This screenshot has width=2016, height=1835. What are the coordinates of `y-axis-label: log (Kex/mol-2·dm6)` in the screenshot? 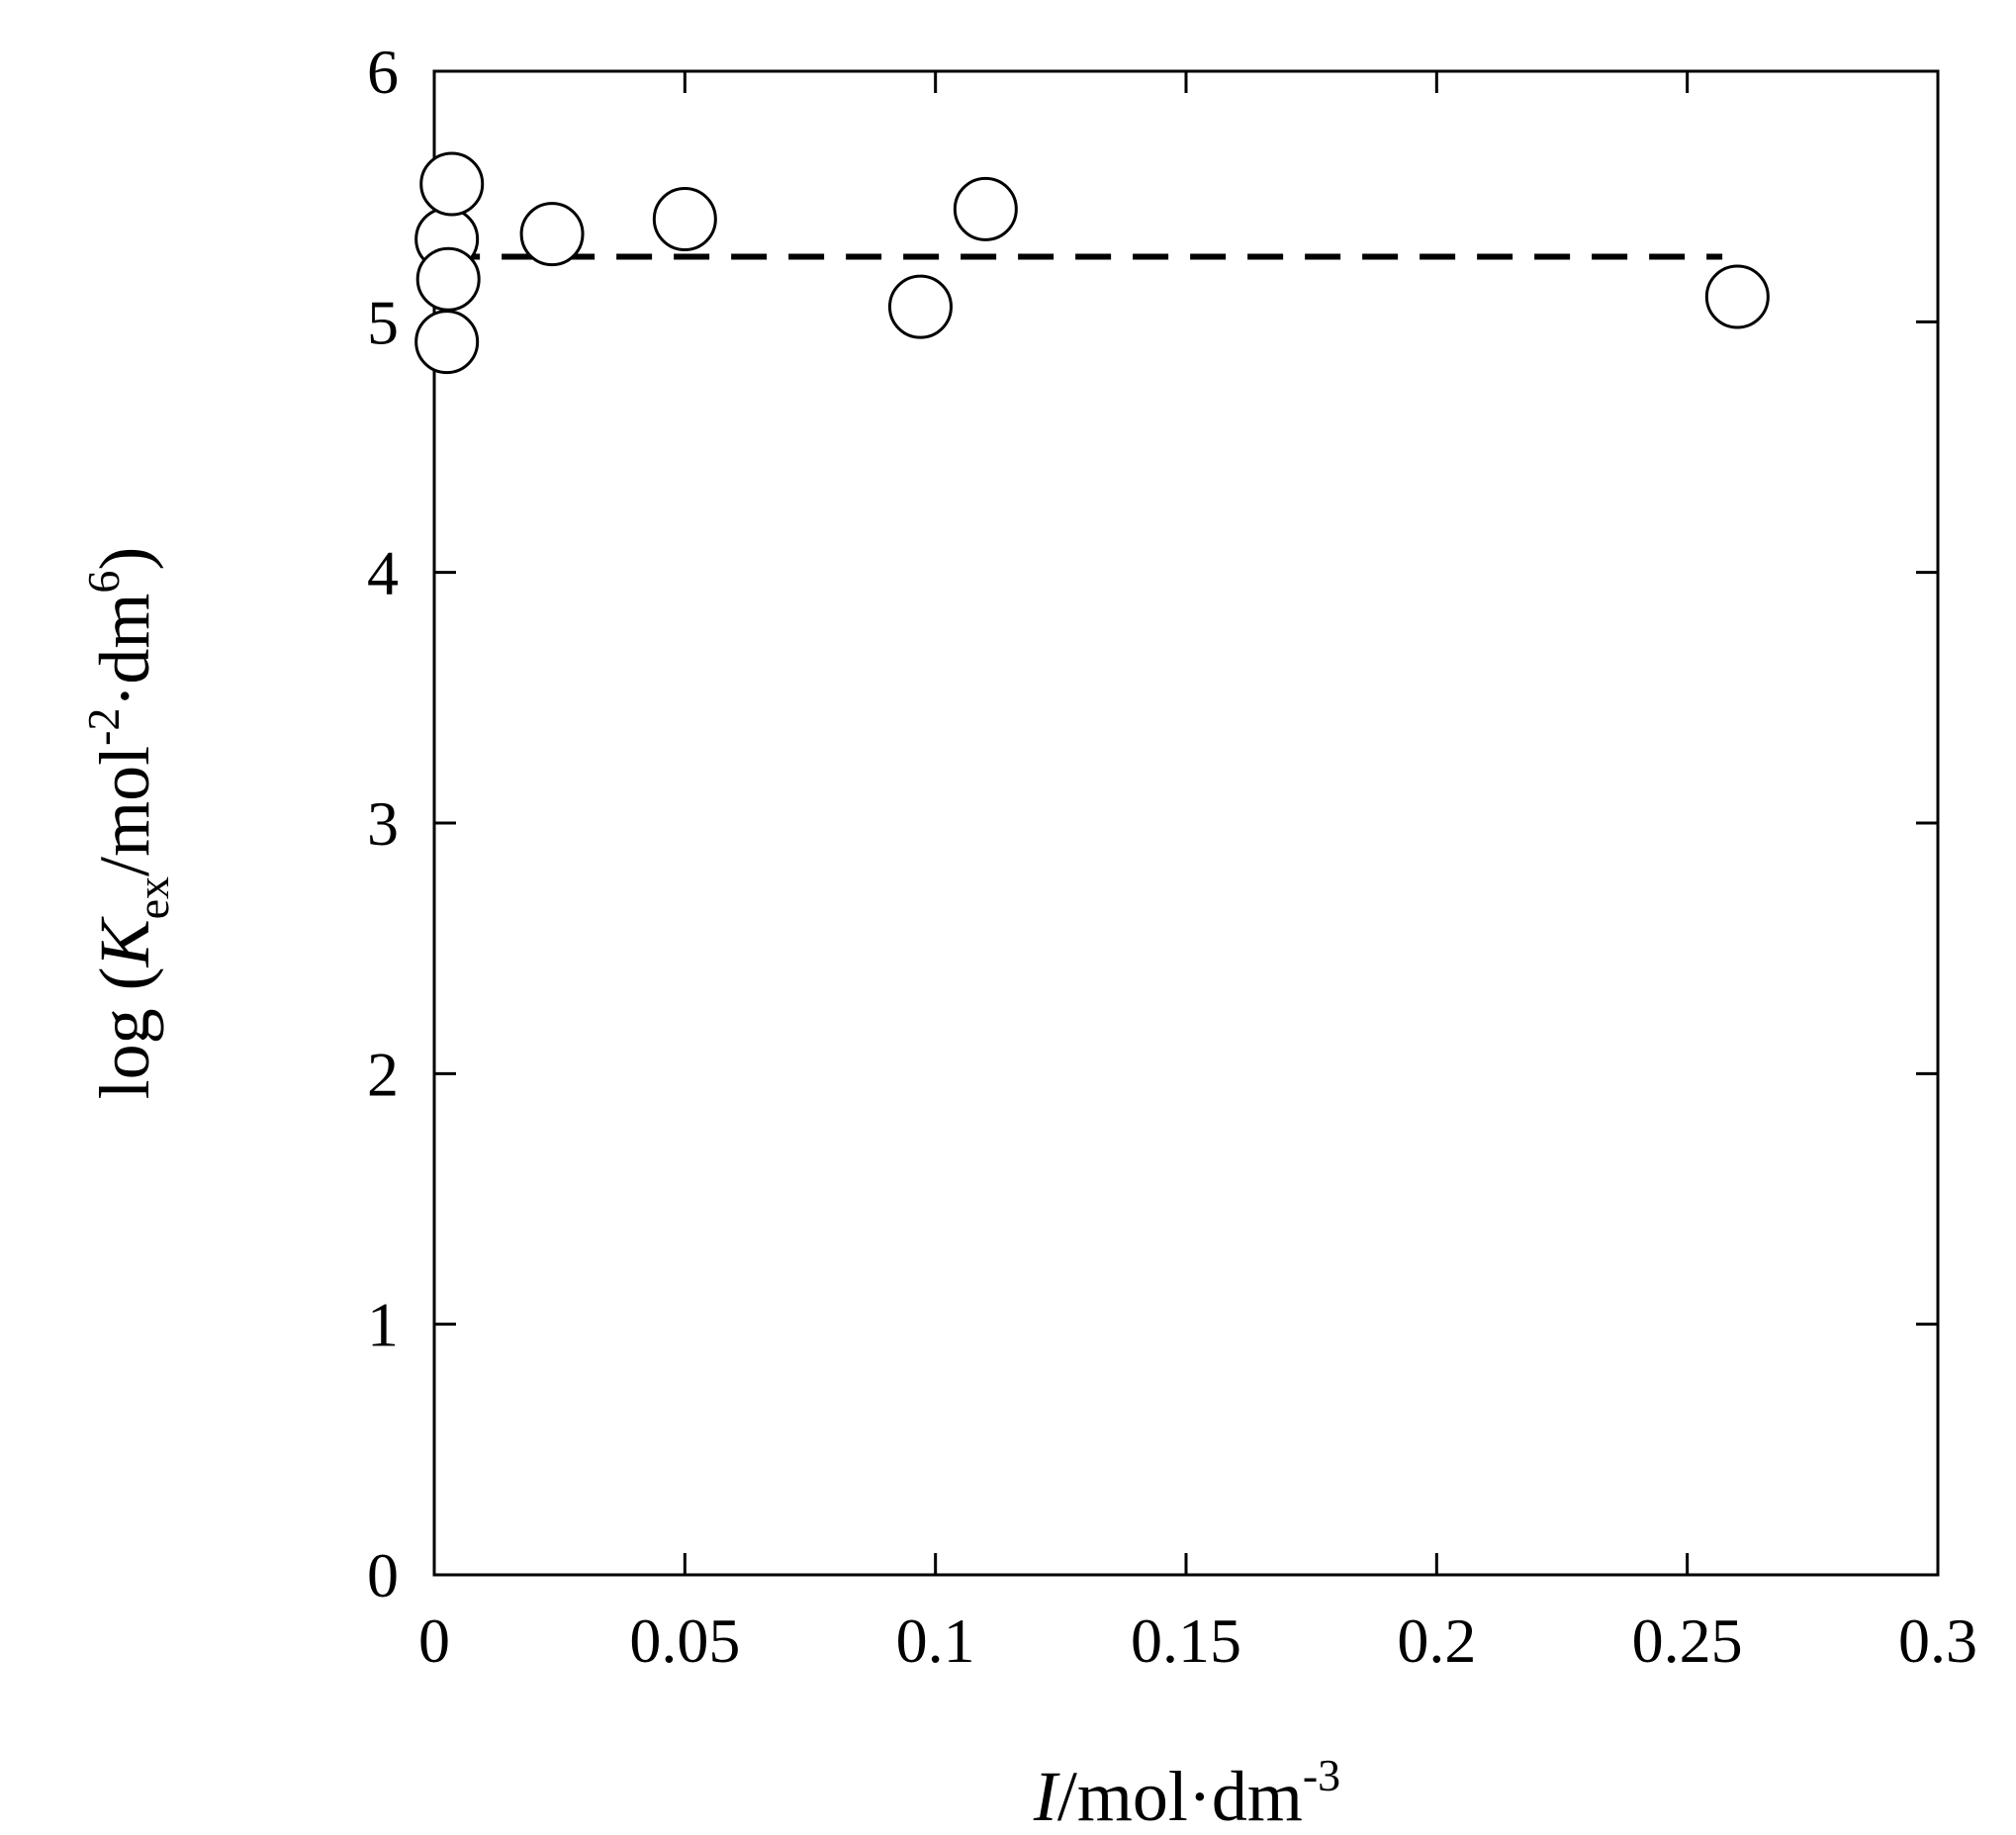 It's located at (128, 823).